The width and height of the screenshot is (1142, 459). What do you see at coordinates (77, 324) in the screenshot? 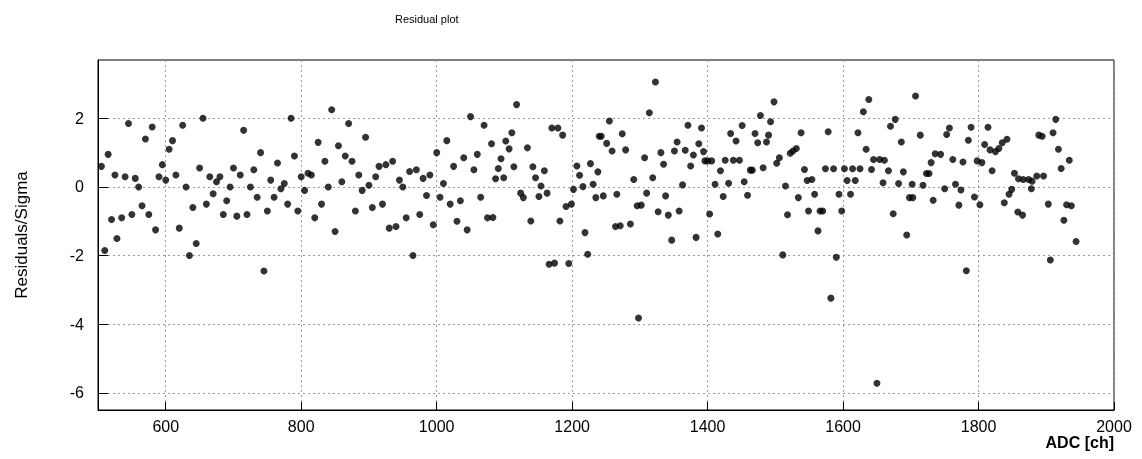
I see `y-tick-label: -4` at bounding box center [77, 324].